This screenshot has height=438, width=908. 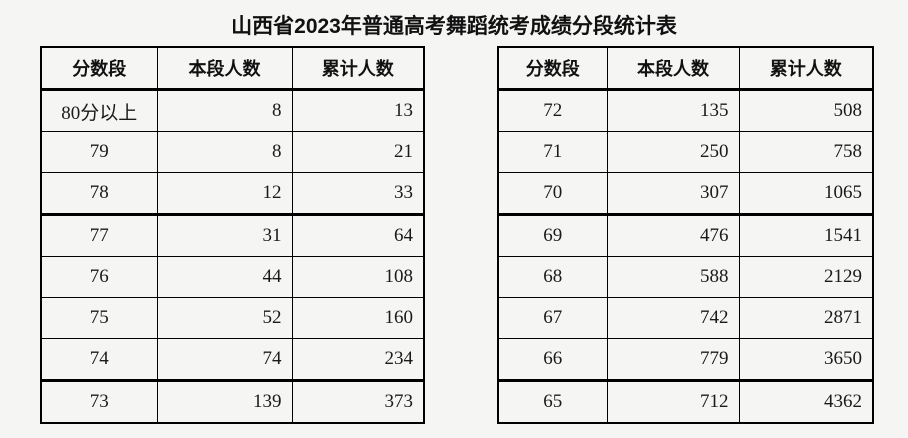 What do you see at coordinates (224, 318) in the screenshot?
I see `segment-count-cell: 52` at bounding box center [224, 318].